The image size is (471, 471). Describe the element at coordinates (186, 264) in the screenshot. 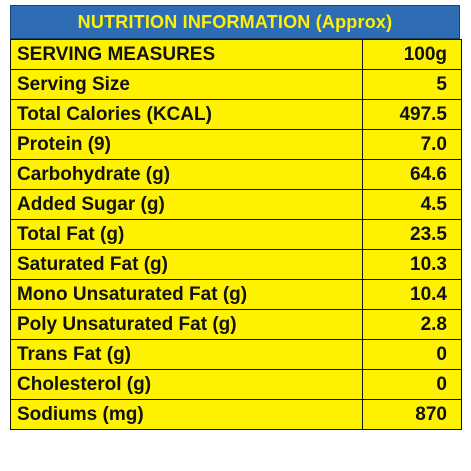

I see `nutrient-name: Saturated Fat (g)` at that location.